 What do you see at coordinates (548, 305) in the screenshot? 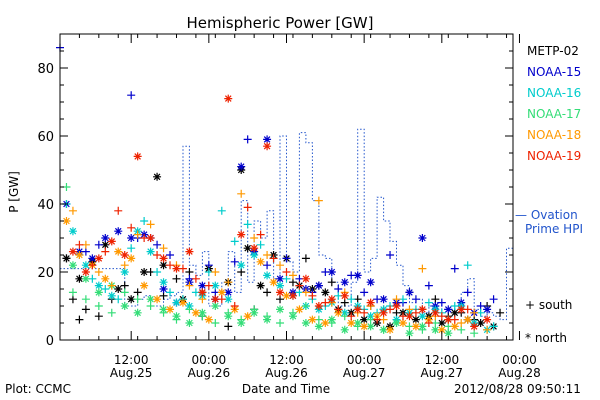
I see `legend-south: + south` at bounding box center [548, 305].